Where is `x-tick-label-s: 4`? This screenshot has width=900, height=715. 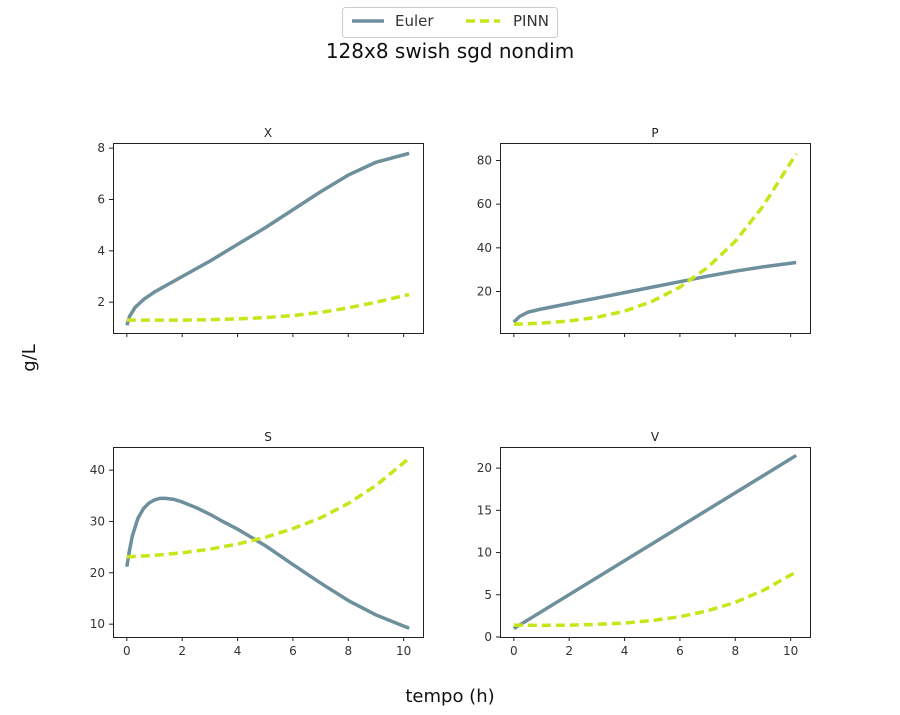 x-tick-label-s: 4 is located at coordinates (238, 651).